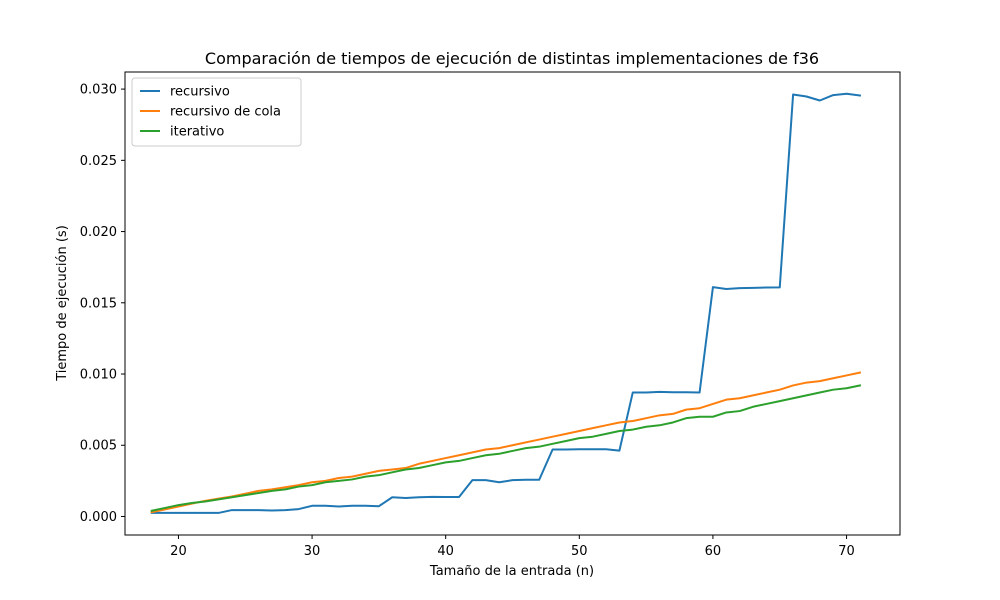  I want to click on legend: recursivo recursivo de cola iterativo, so click(216, 112).